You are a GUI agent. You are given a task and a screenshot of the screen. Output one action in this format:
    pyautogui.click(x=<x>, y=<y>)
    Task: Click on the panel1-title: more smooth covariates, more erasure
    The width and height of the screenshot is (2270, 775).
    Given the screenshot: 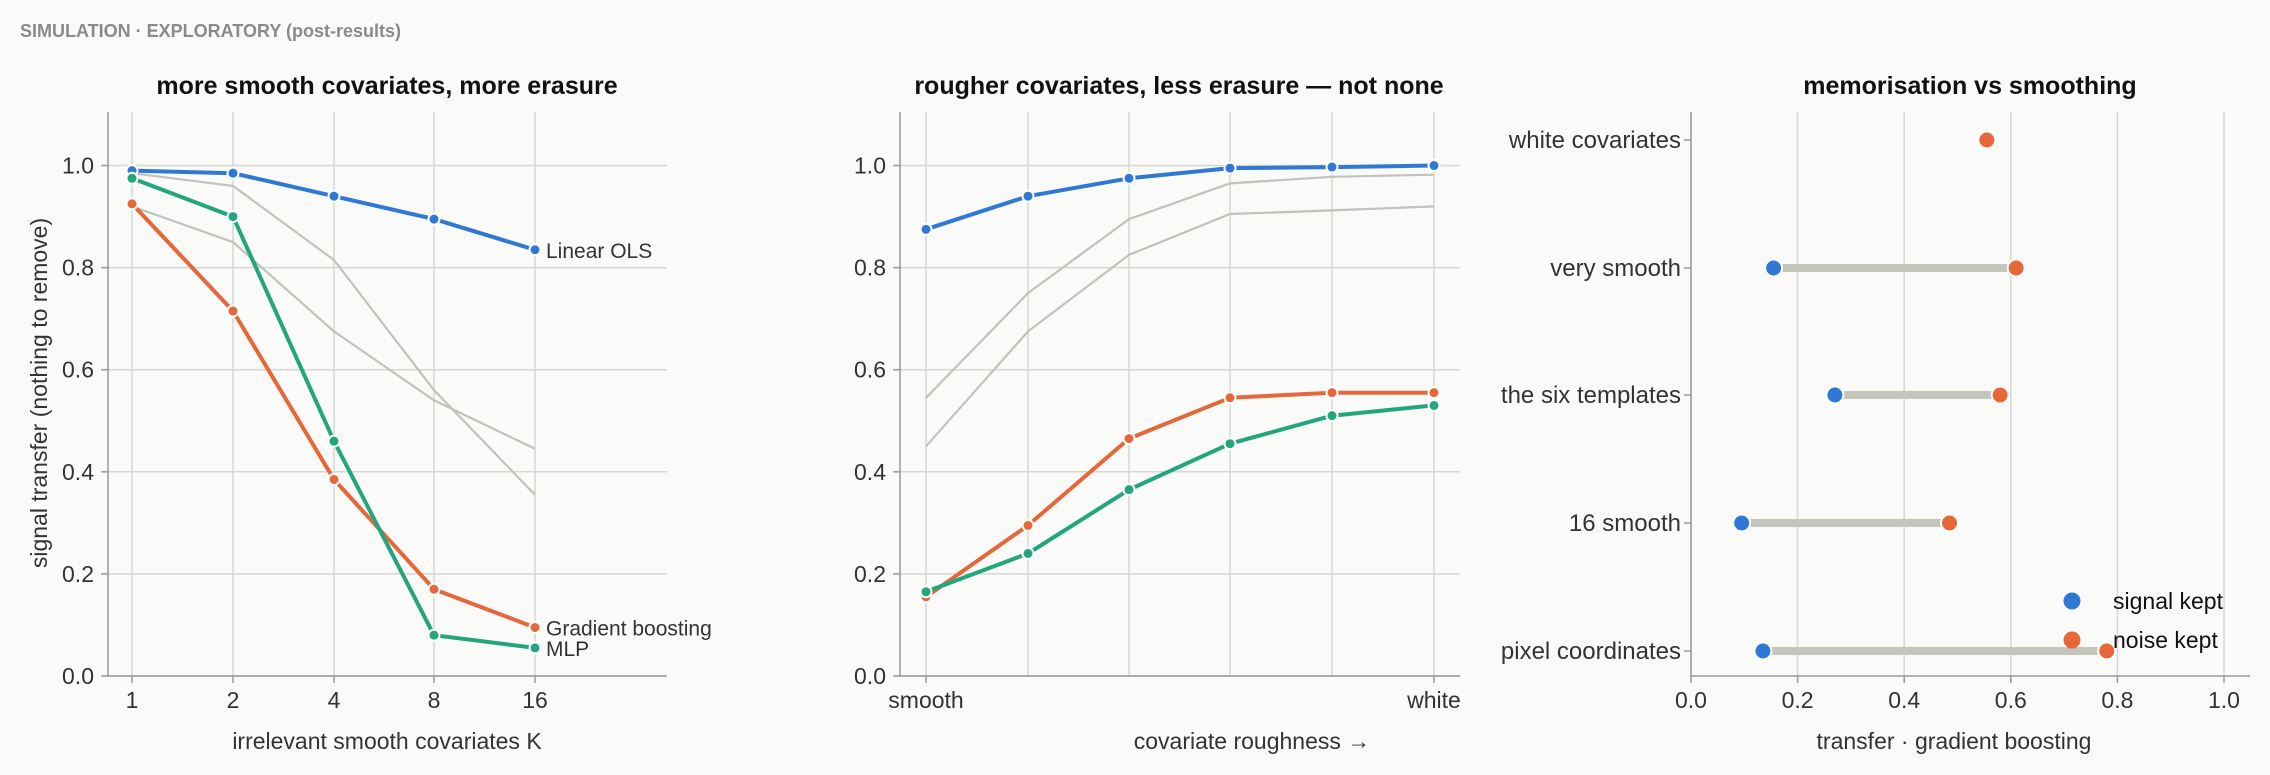 What is the action you would take?
    pyautogui.click(x=386, y=86)
    